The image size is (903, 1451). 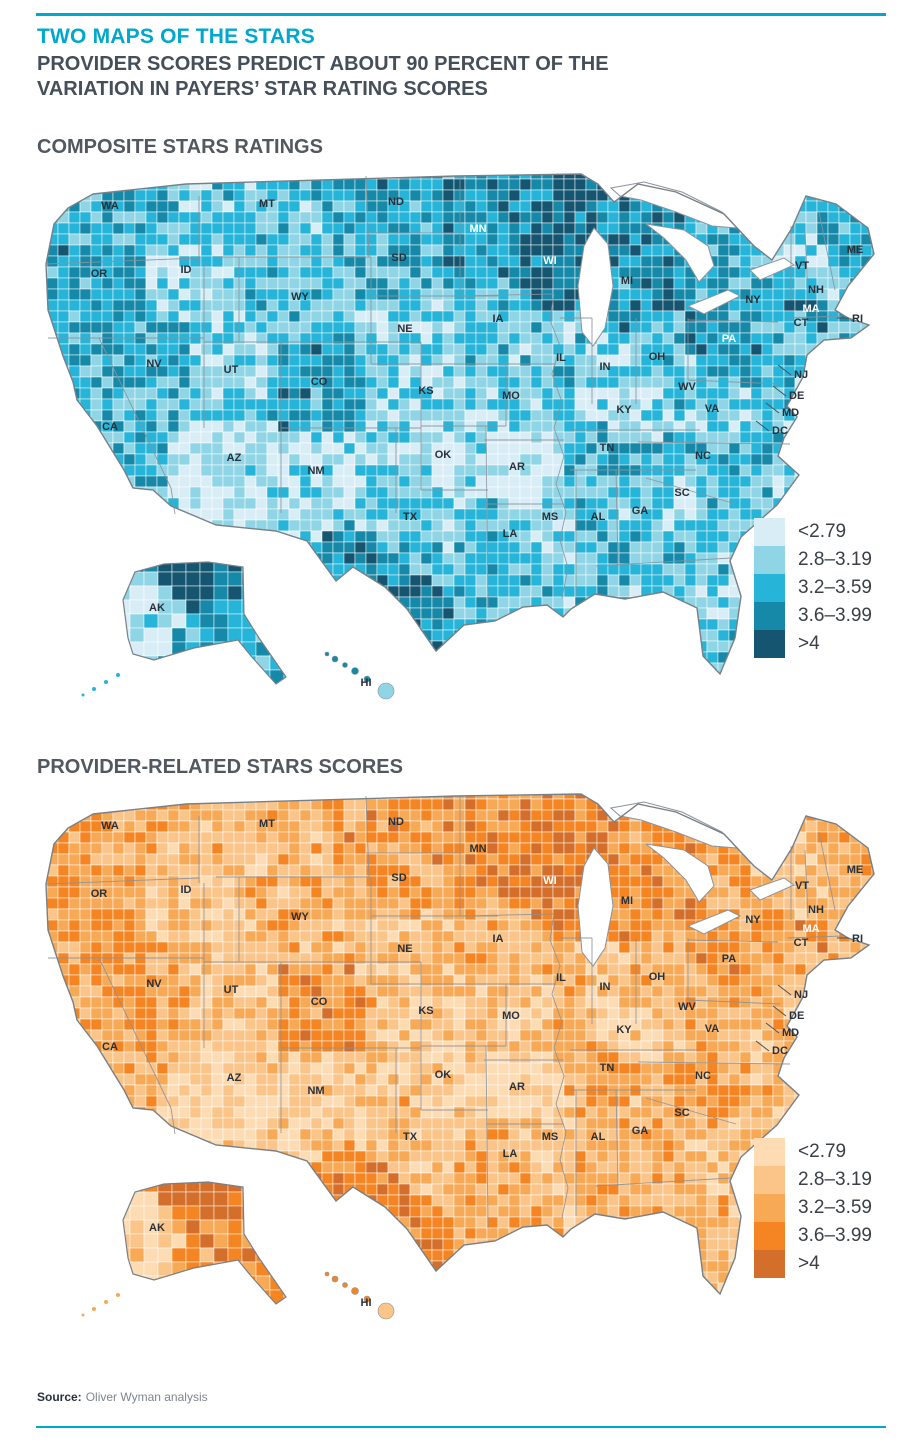 I want to click on state-label-NY: NY, so click(x=753, y=300).